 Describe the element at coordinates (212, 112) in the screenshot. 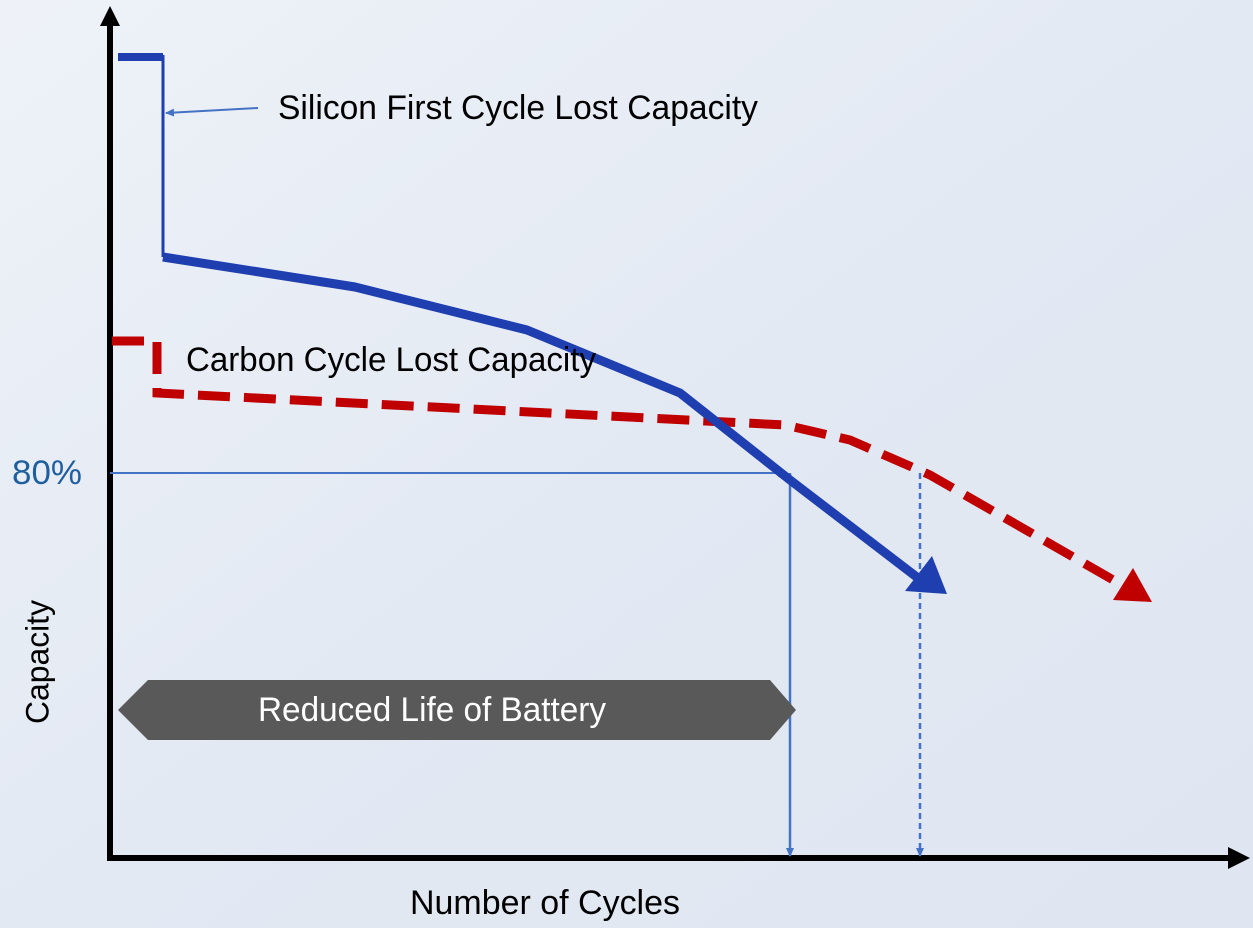

I see `annotation-pointer` at that location.